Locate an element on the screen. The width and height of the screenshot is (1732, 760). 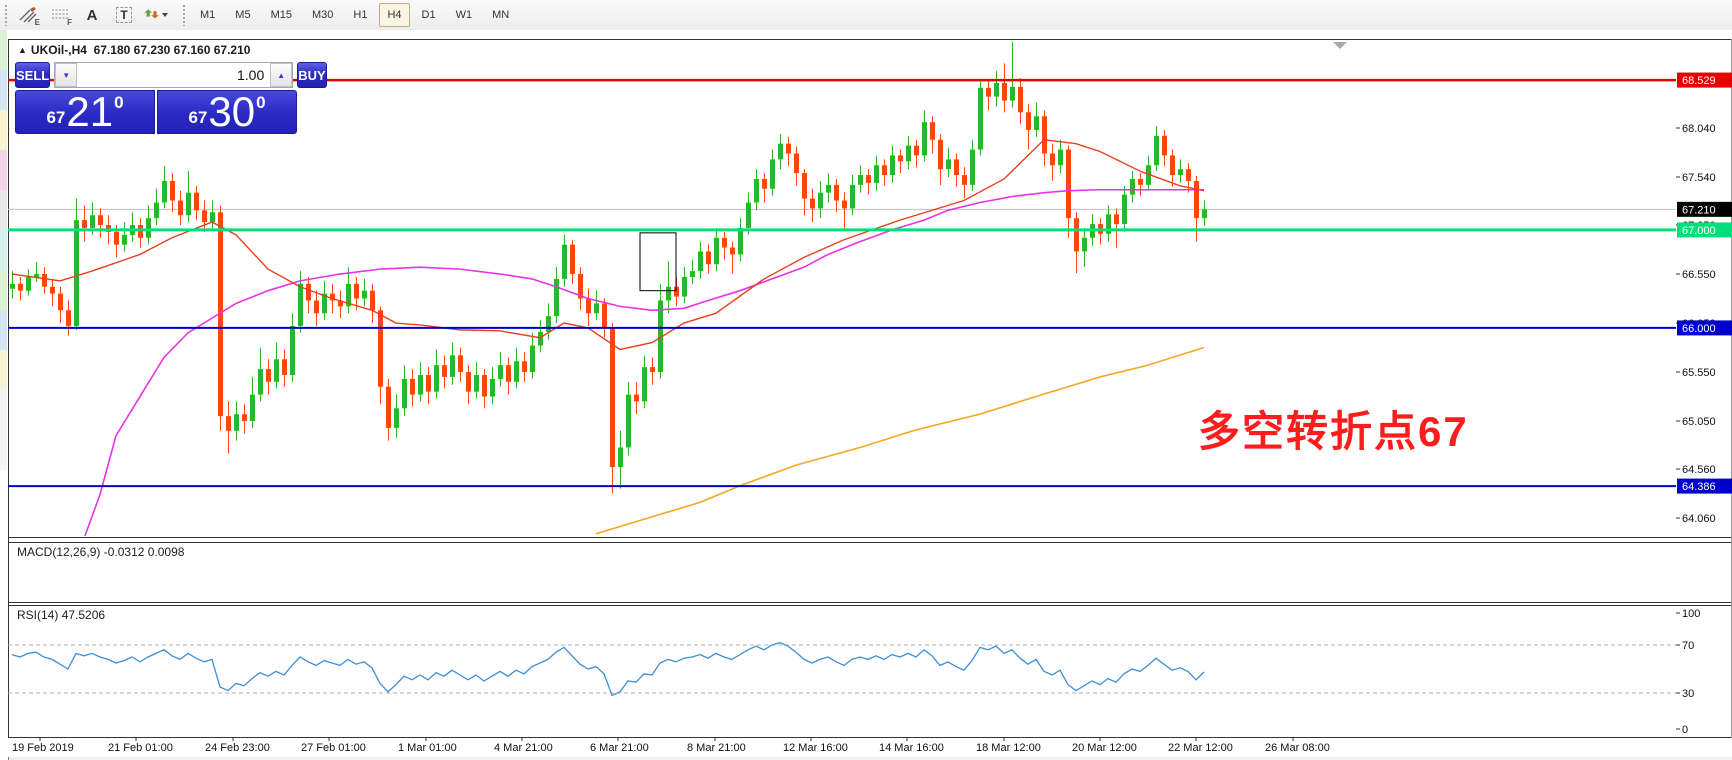
volume-decrease-button: ▼ is located at coordinates (66, 75).